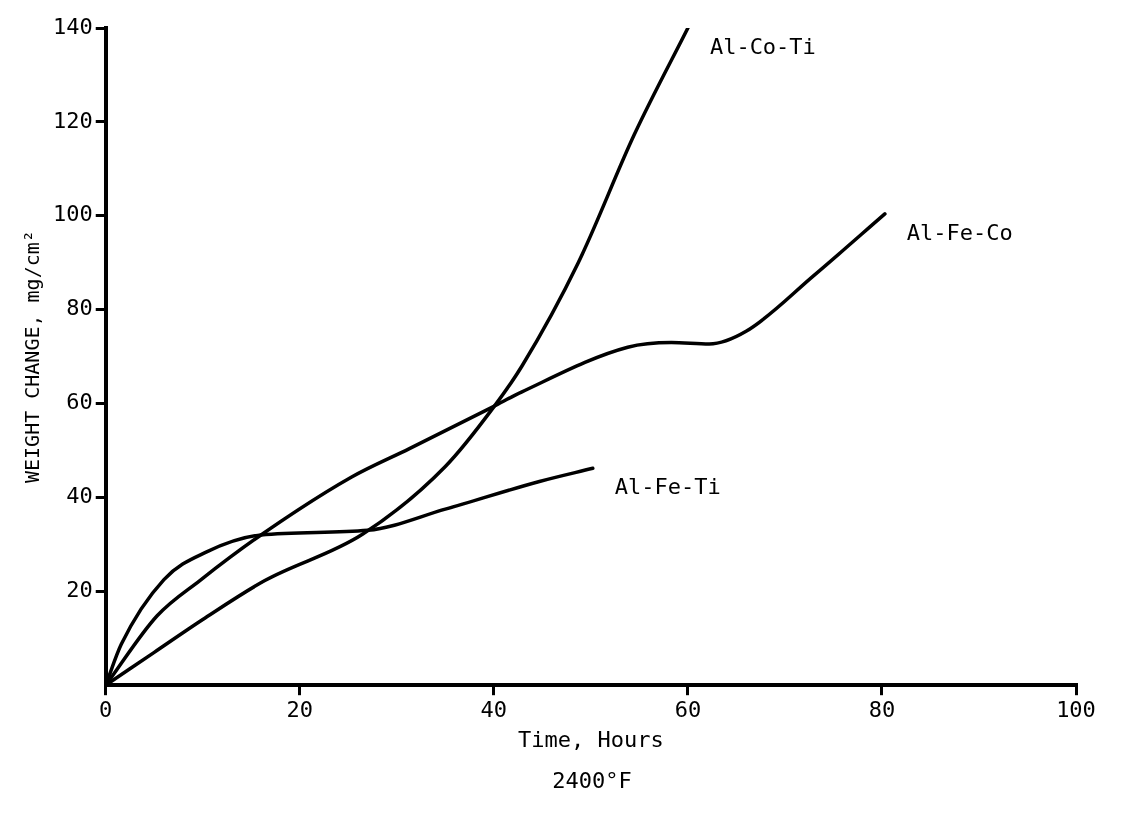 The height and width of the screenshot is (820, 1124). What do you see at coordinates (762, 46) in the screenshot?
I see `series-label: Al-Co-Ti` at bounding box center [762, 46].